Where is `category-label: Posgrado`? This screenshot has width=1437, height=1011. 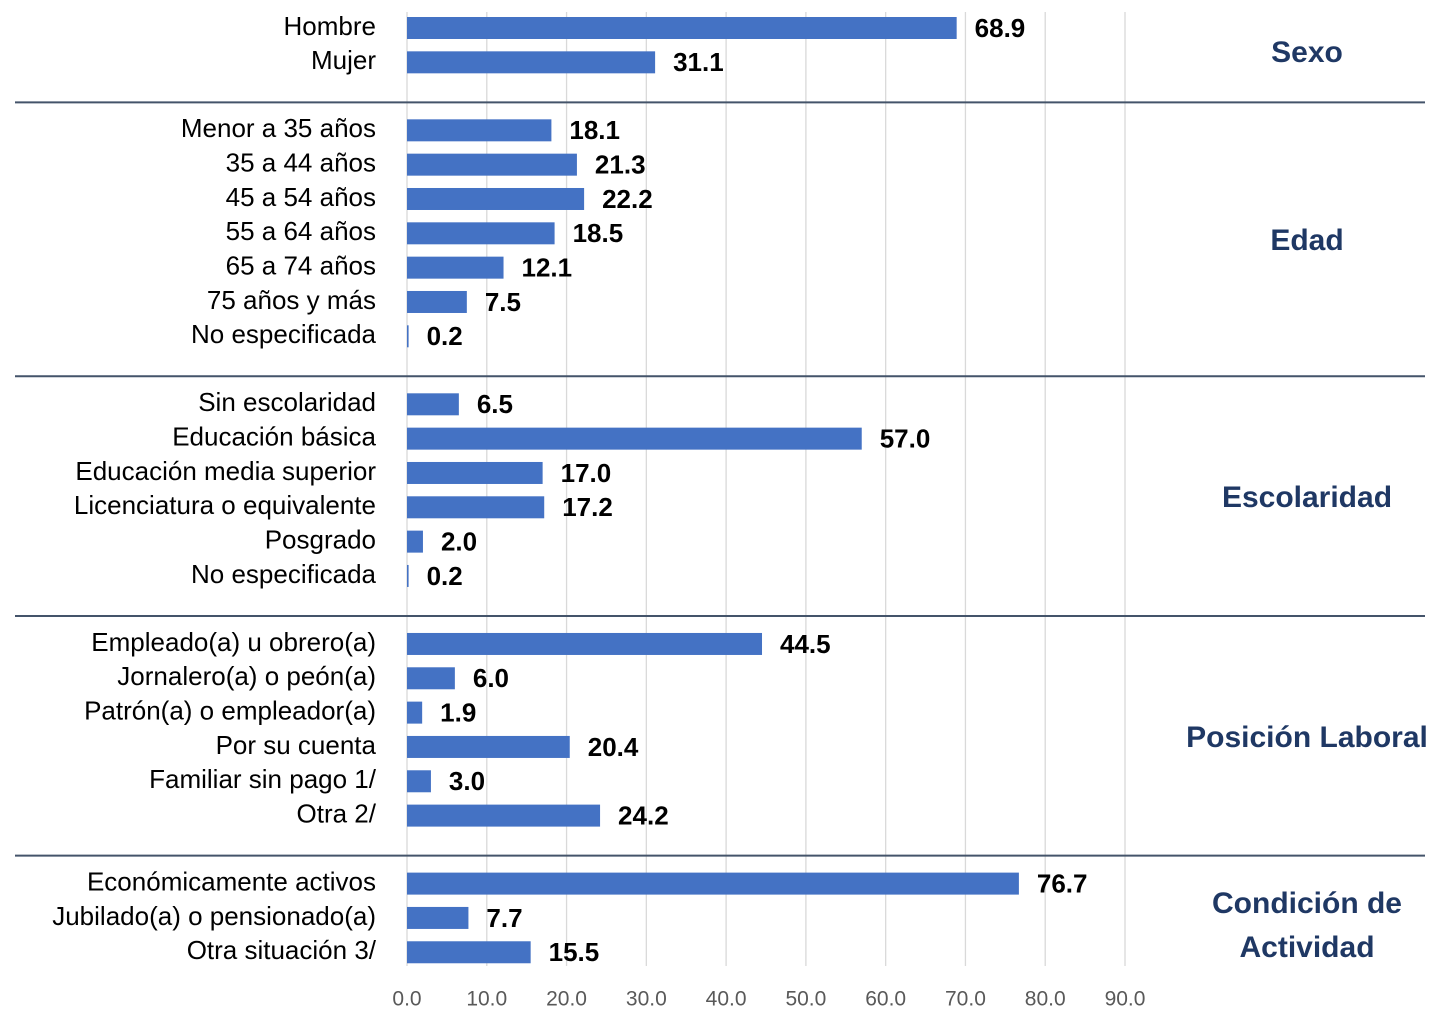
category-label: Posgrado is located at coordinates (320, 540).